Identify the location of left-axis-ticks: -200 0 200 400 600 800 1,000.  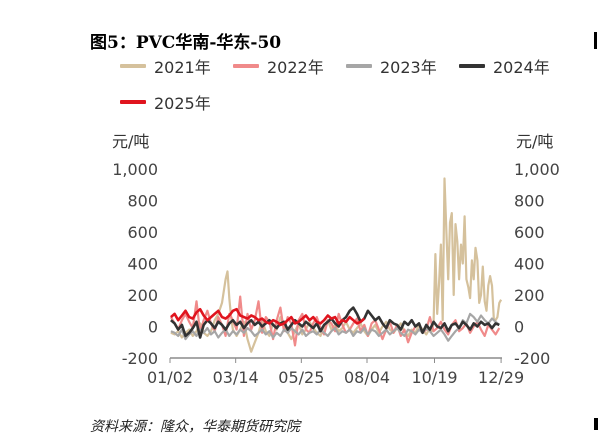
(135, 264).